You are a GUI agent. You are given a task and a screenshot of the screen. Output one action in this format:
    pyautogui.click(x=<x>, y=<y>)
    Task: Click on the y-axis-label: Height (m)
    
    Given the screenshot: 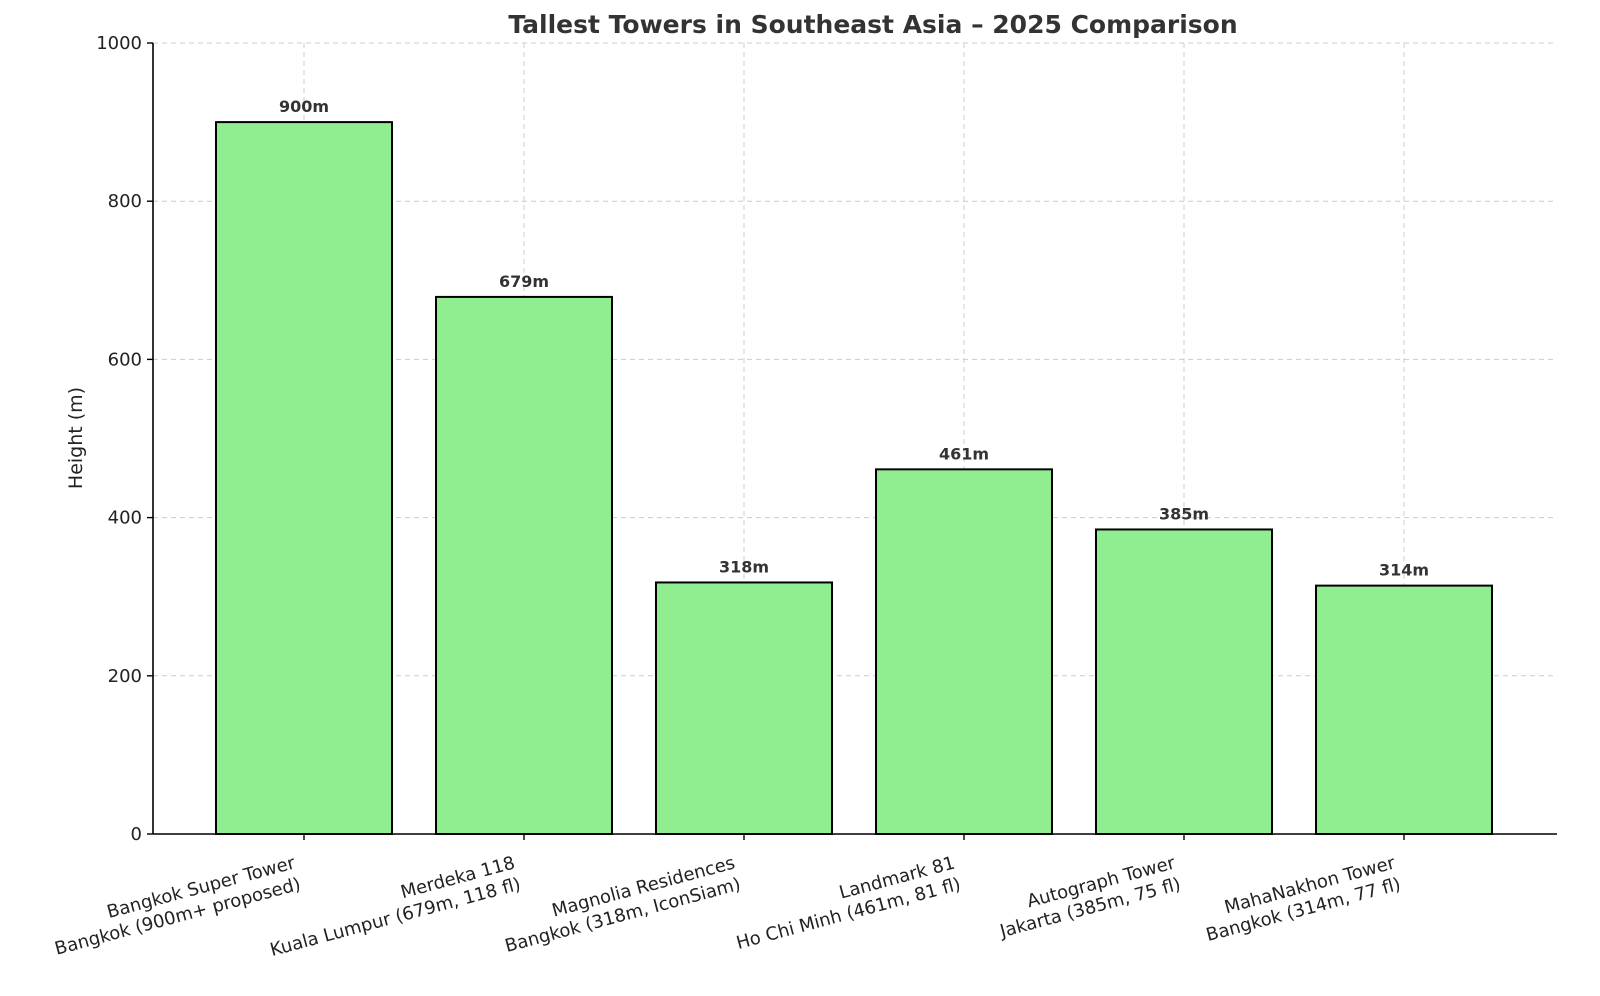 What is the action you would take?
    pyautogui.click(x=76, y=438)
    